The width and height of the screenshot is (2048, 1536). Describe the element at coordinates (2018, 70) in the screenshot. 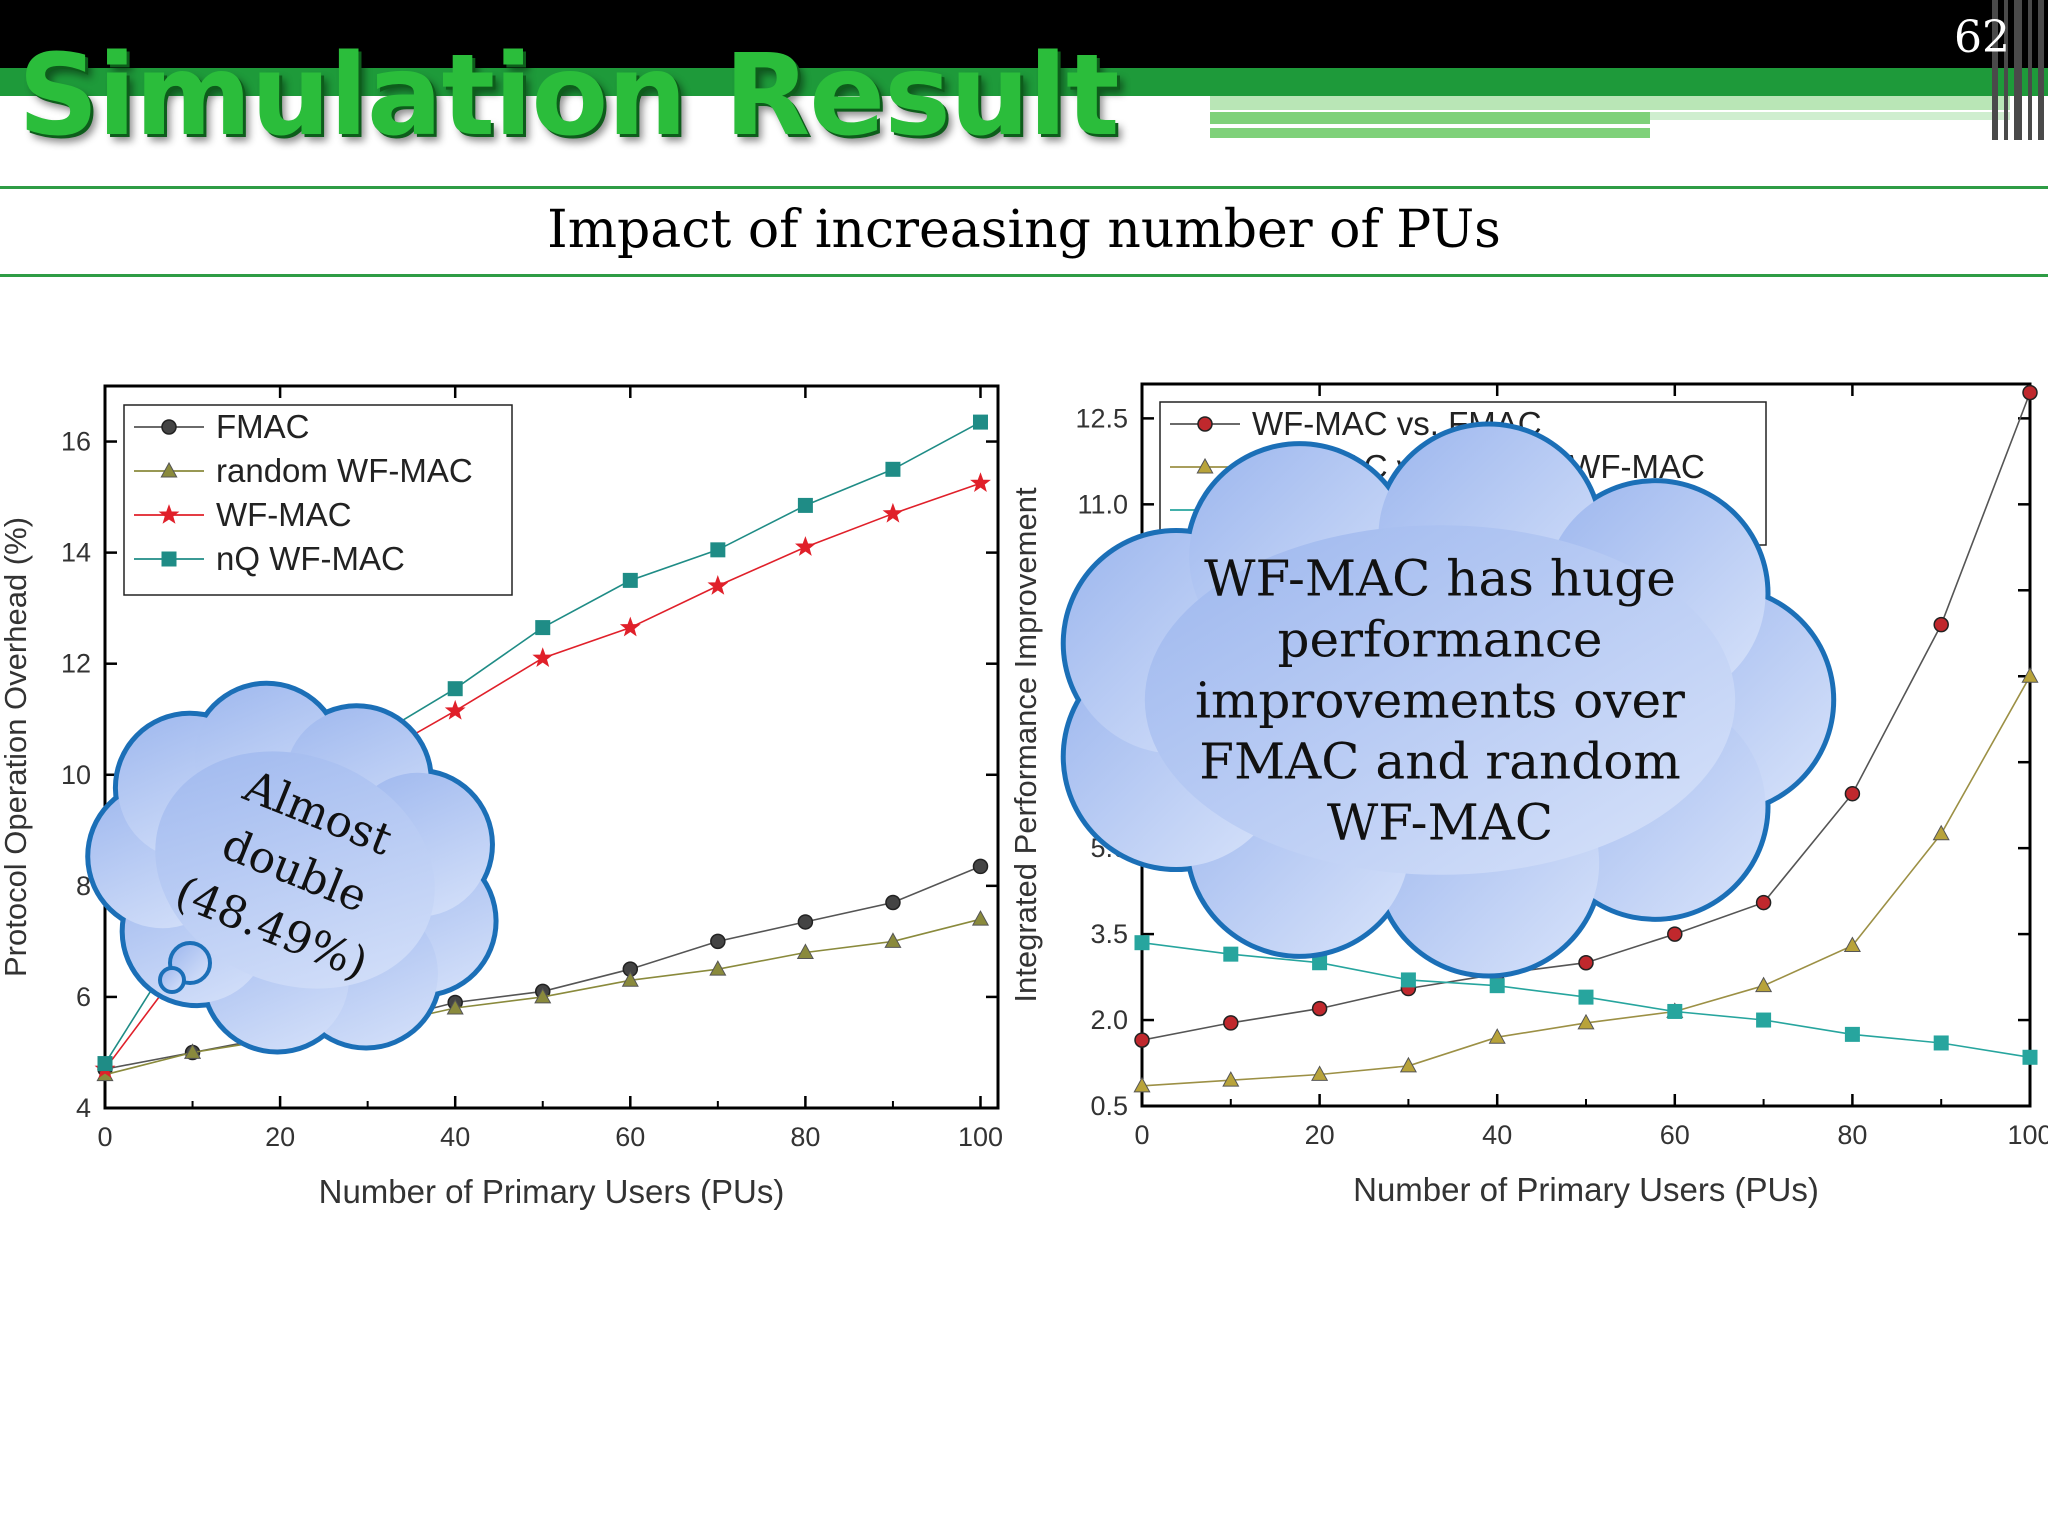

I see `header-right-decoration` at that location.